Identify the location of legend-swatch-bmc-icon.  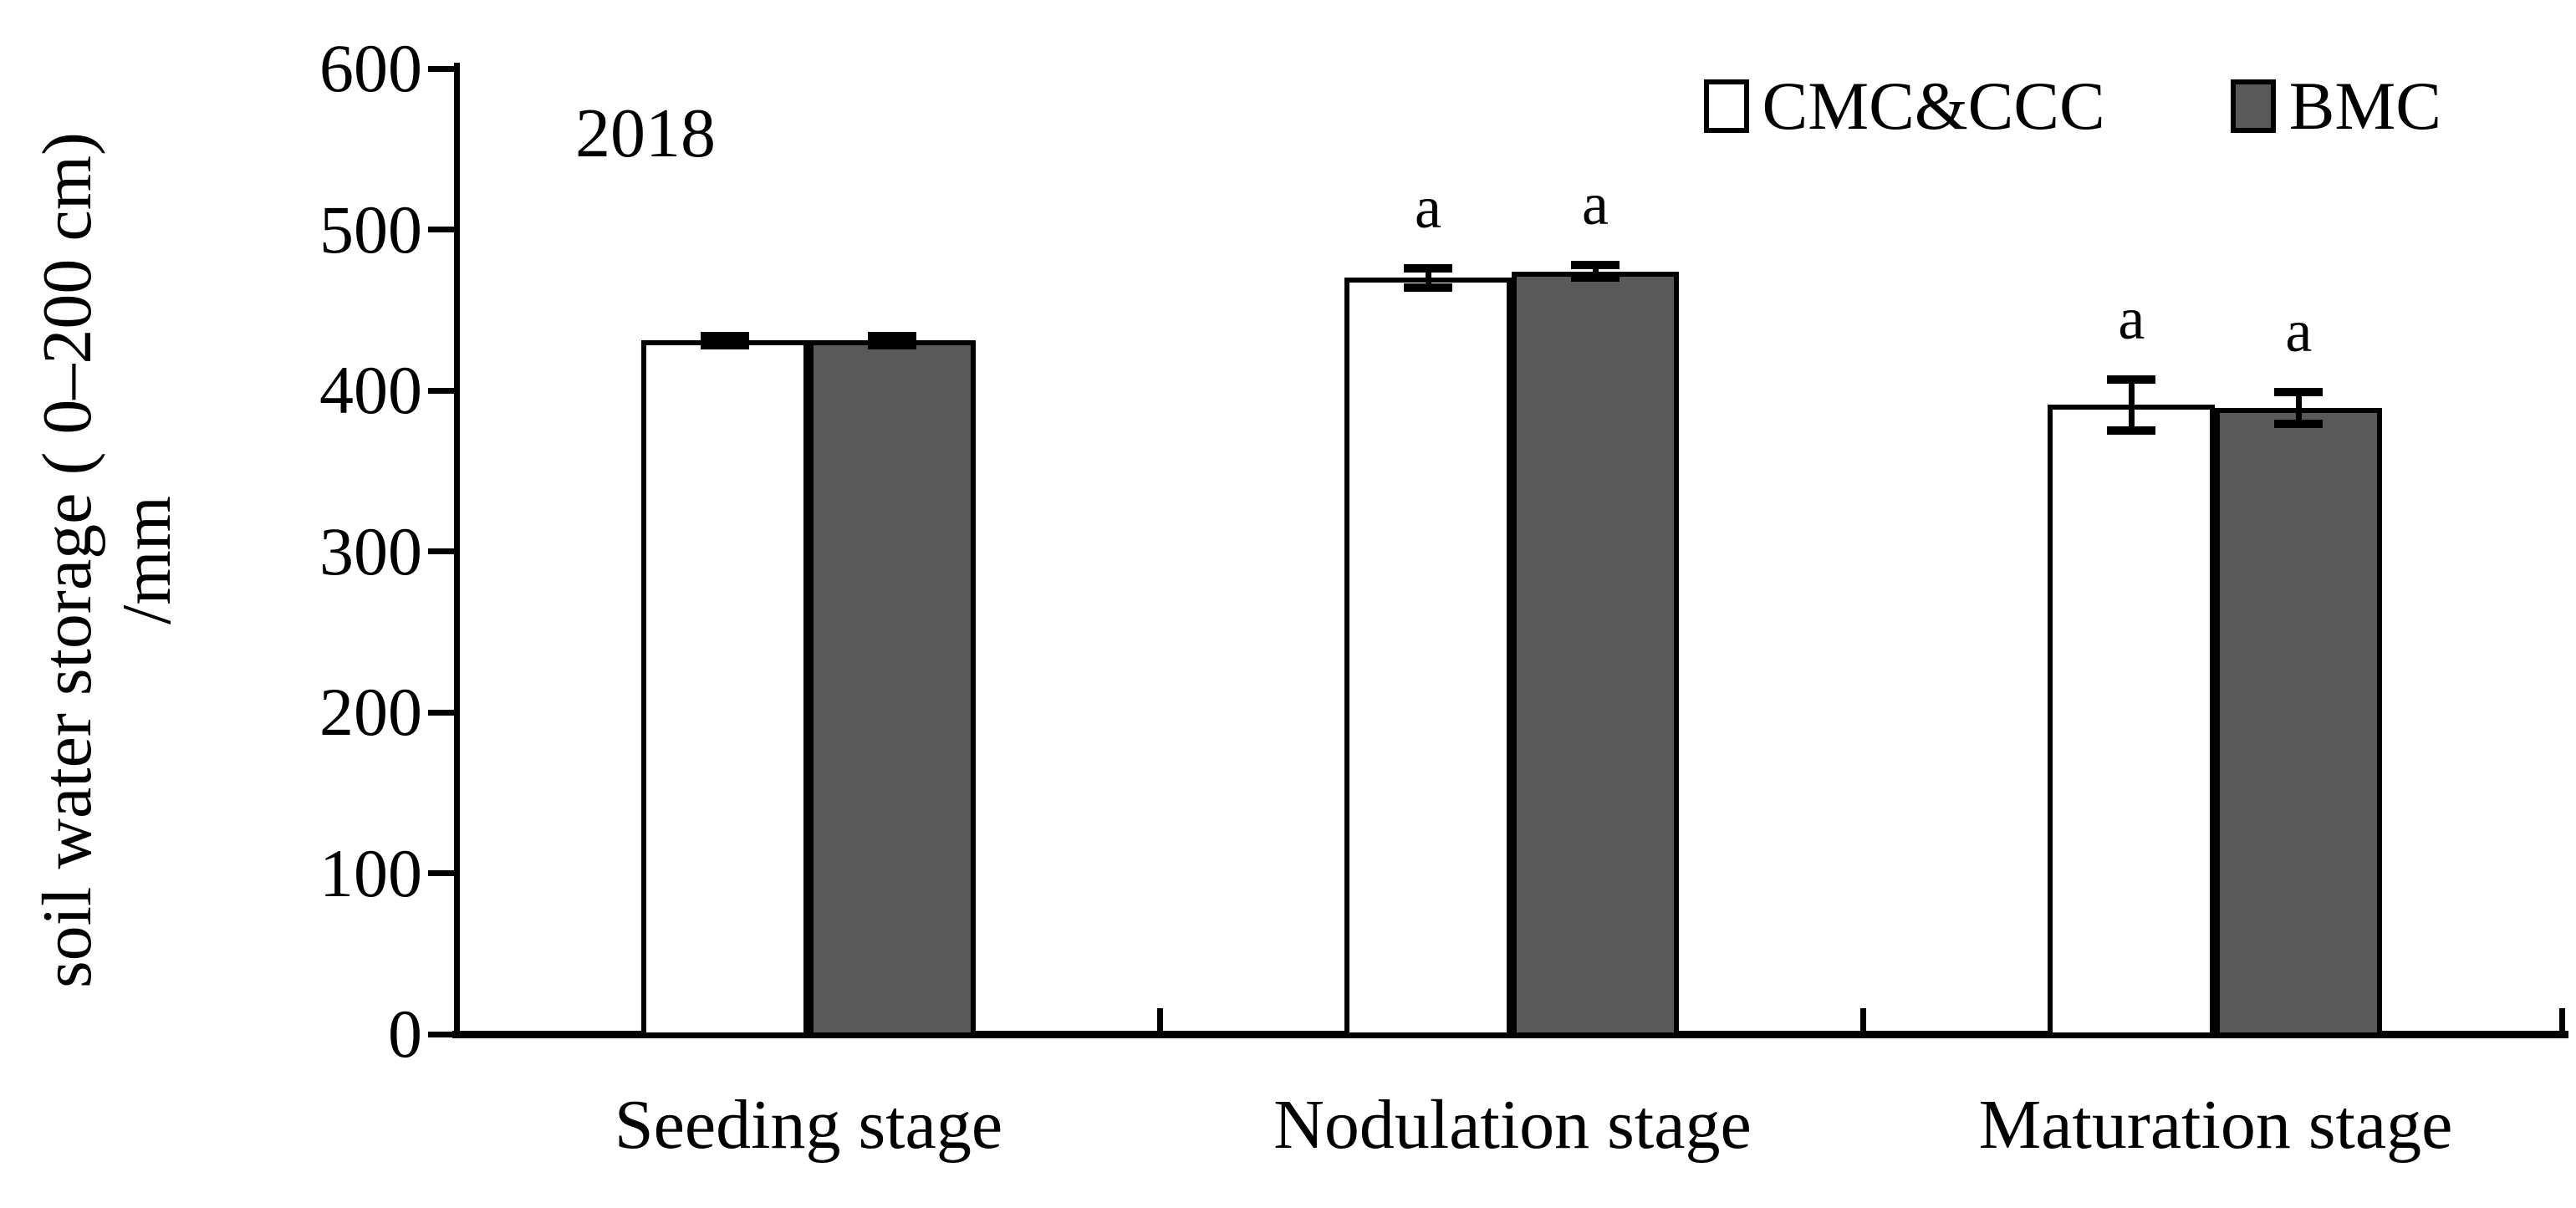
(2253, 106).